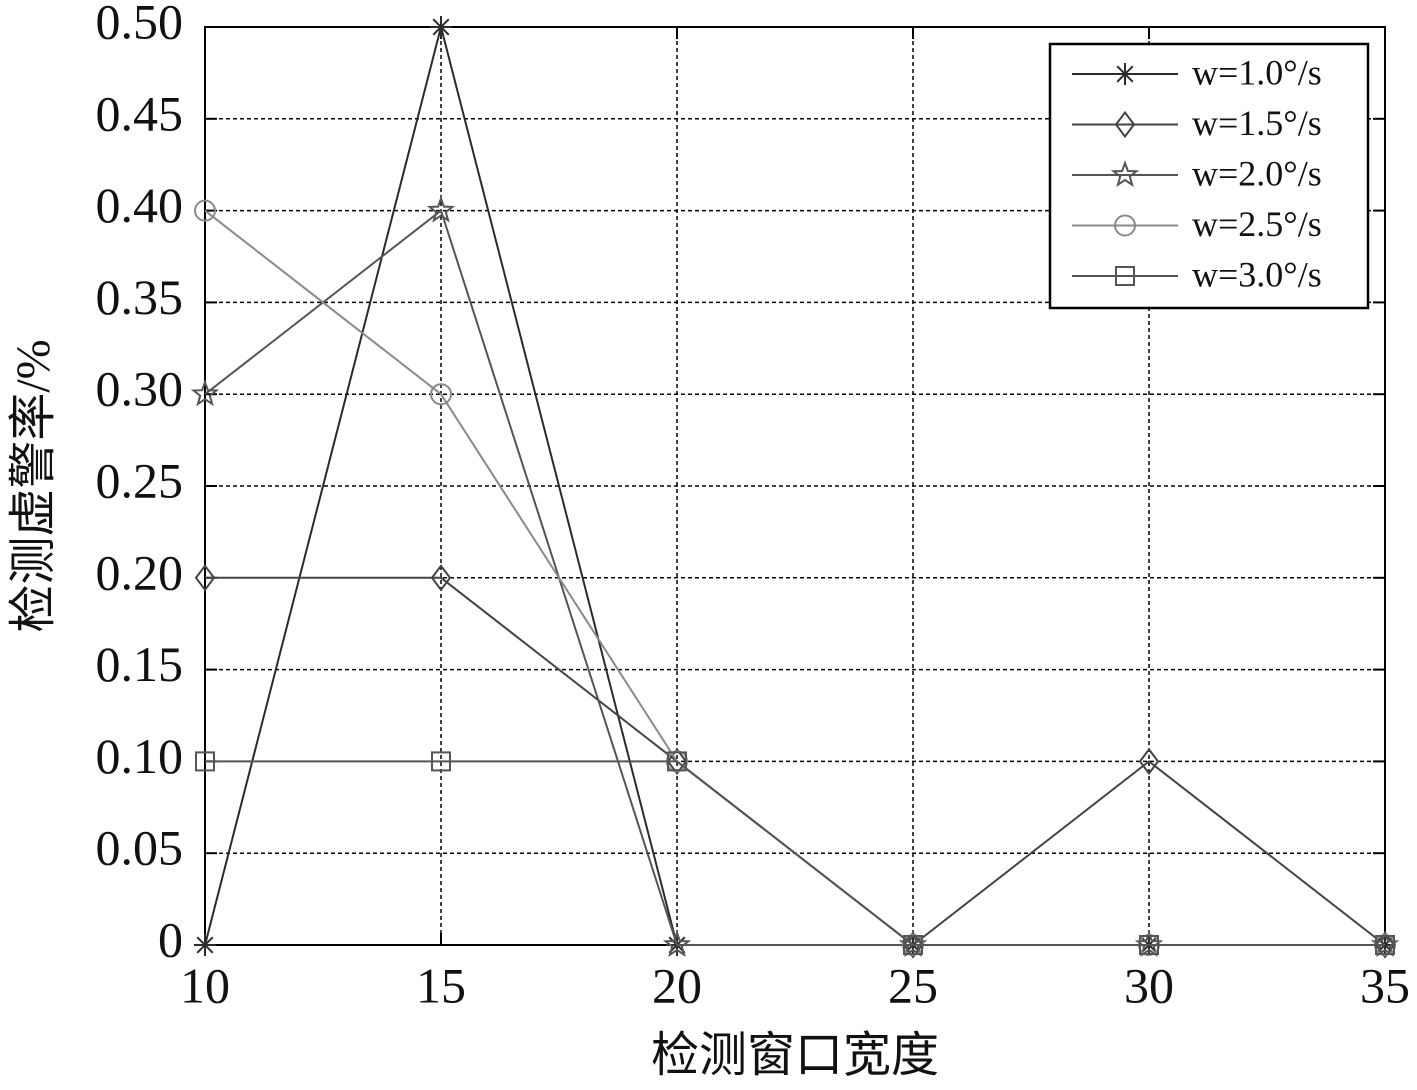 The width and height of the screenshot is (1417, 1090). I want to click on y-tick-label: 0.15, so click(140, 664).